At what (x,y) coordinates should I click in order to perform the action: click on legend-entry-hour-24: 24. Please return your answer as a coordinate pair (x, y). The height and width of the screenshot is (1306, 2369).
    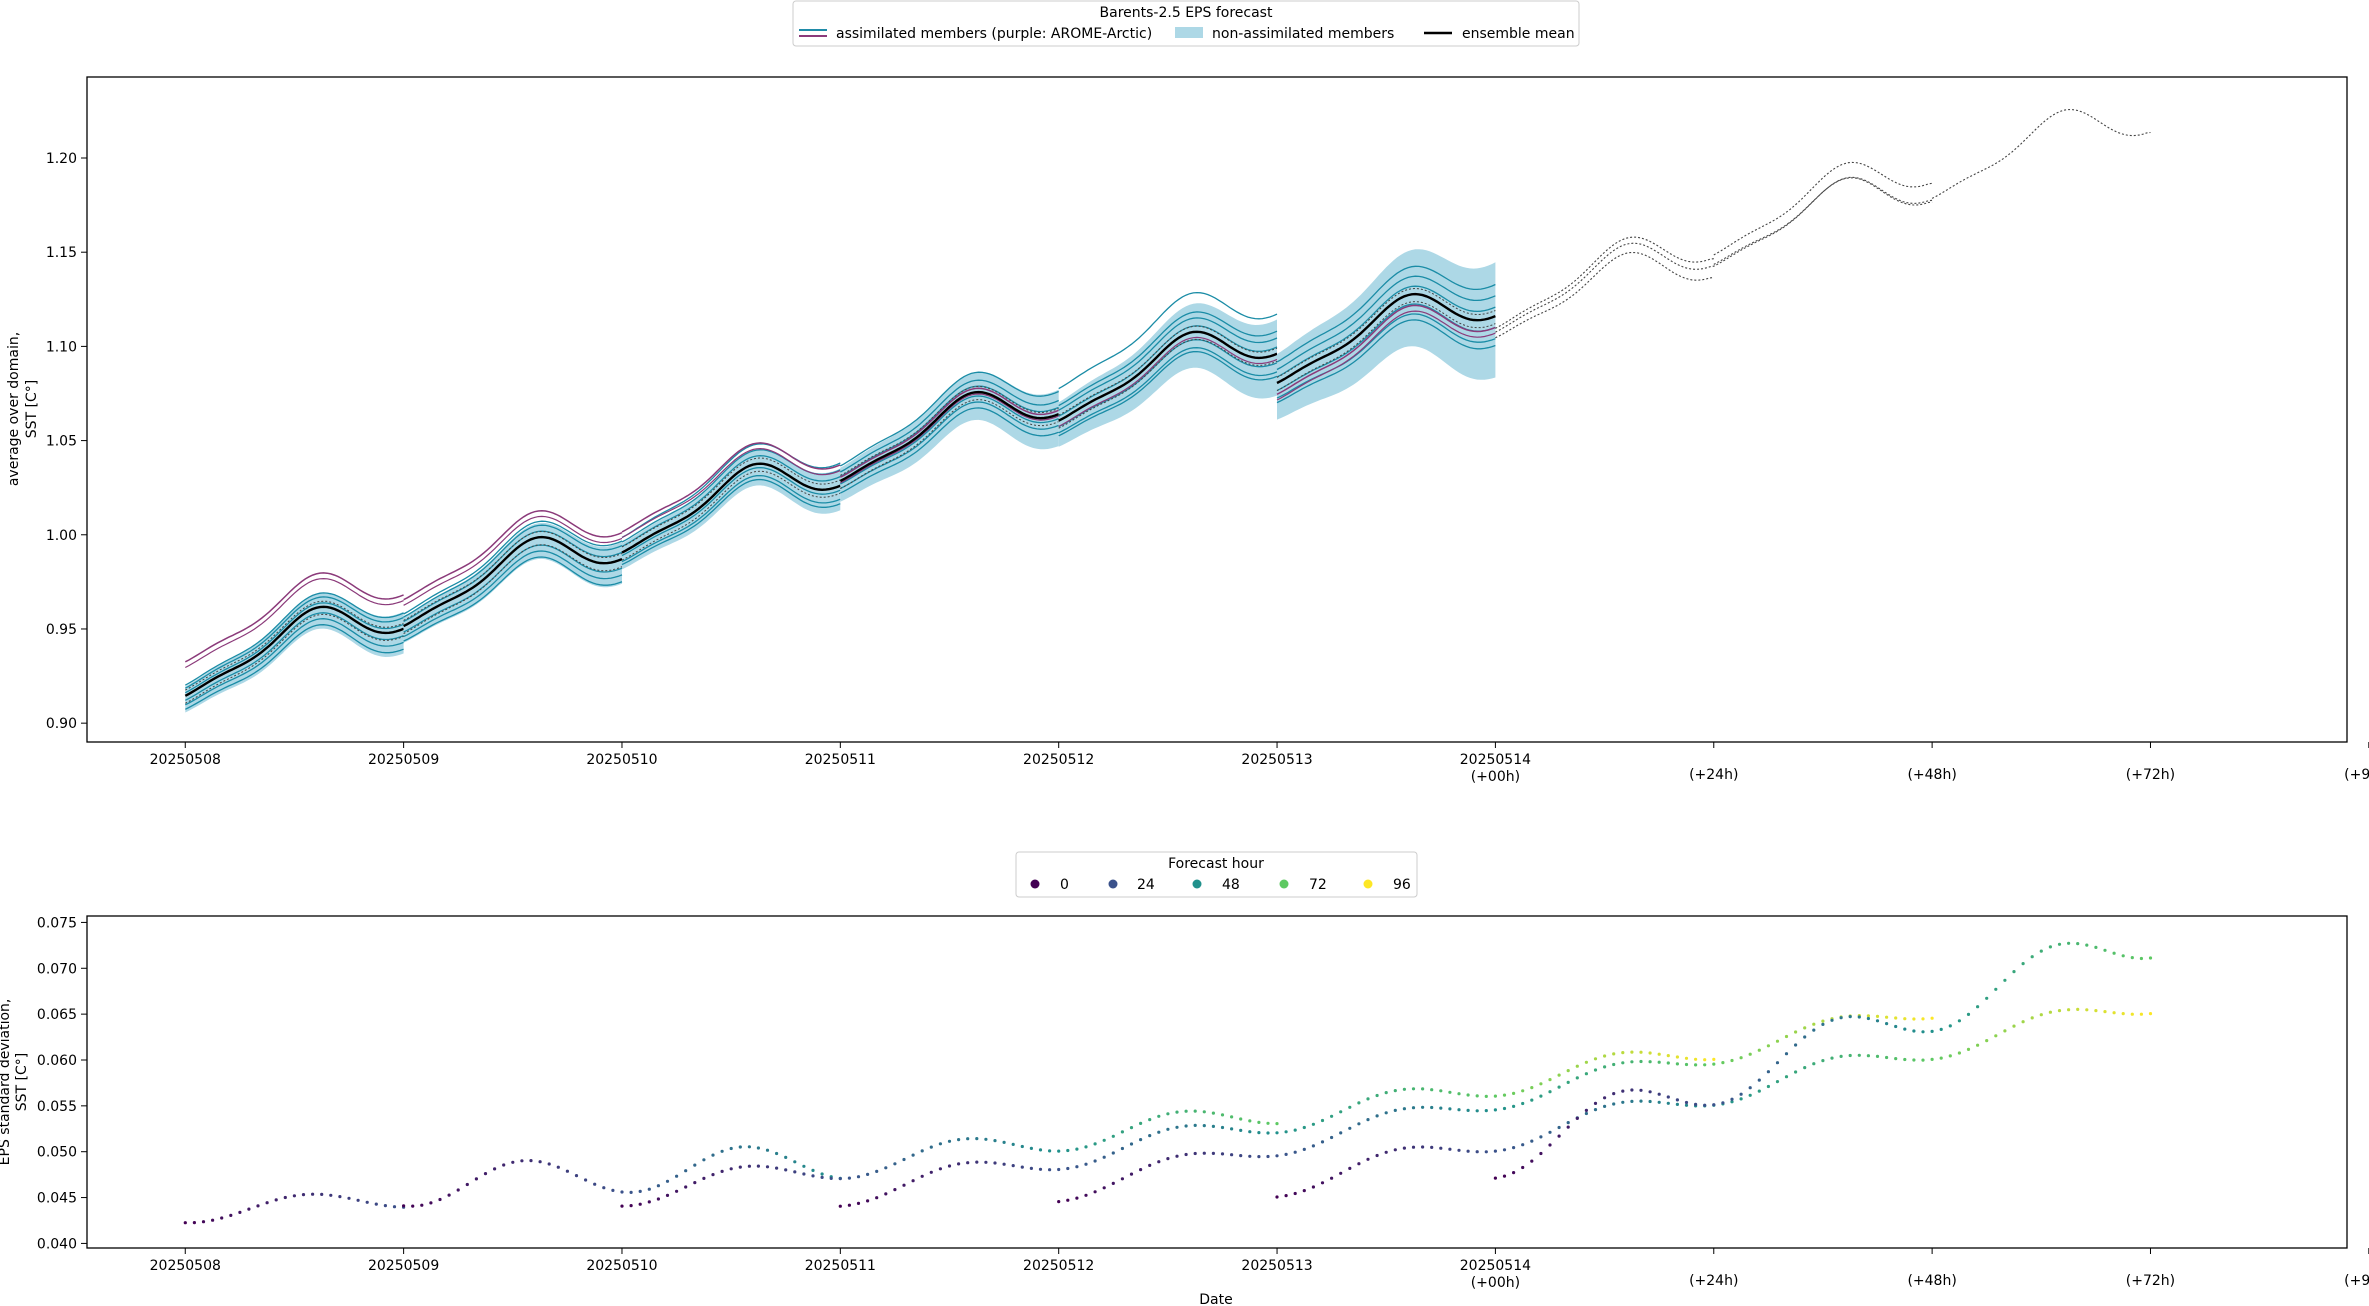
    Looking at the image, I should click on (1131, 885).